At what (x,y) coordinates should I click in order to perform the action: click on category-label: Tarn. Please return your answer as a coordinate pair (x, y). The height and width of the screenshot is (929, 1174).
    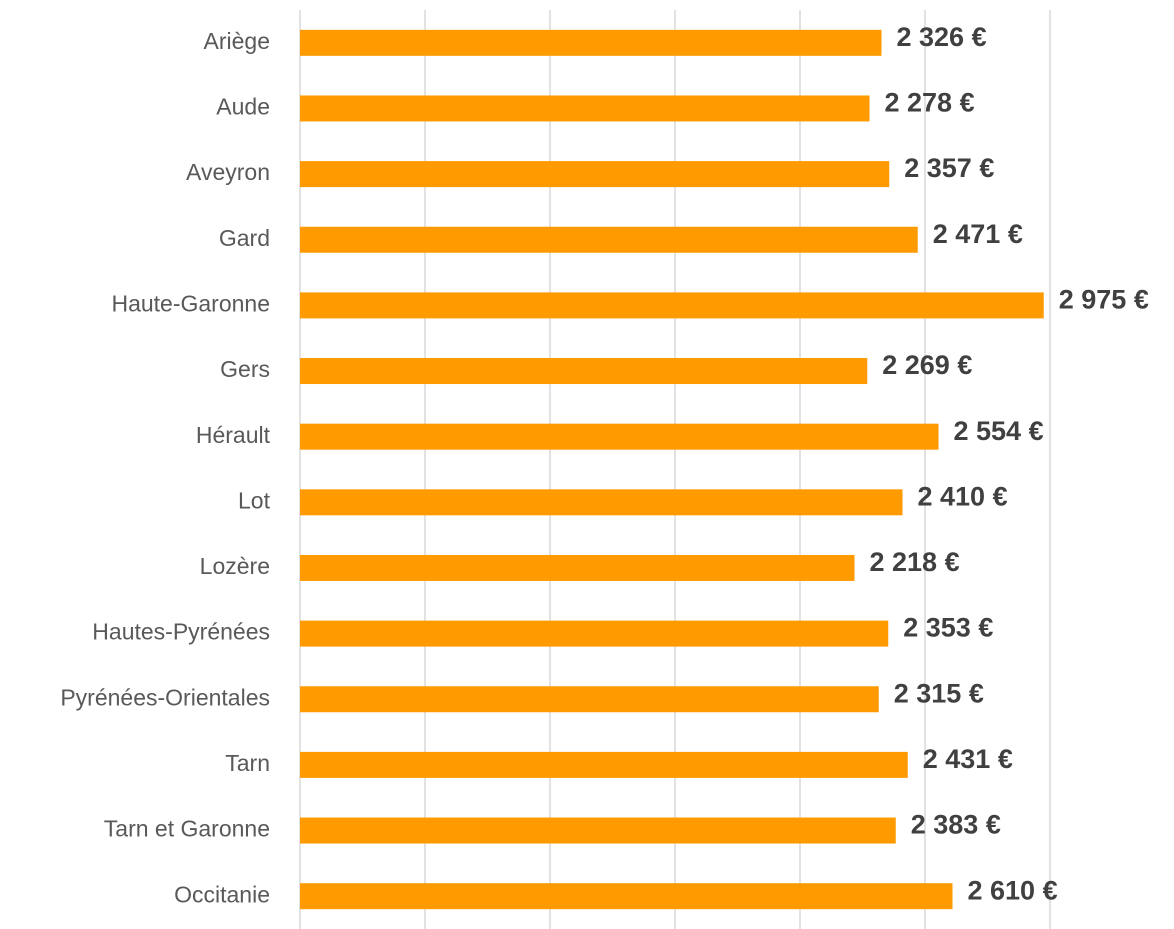
    Looking at the image, I should click on (247, 763).